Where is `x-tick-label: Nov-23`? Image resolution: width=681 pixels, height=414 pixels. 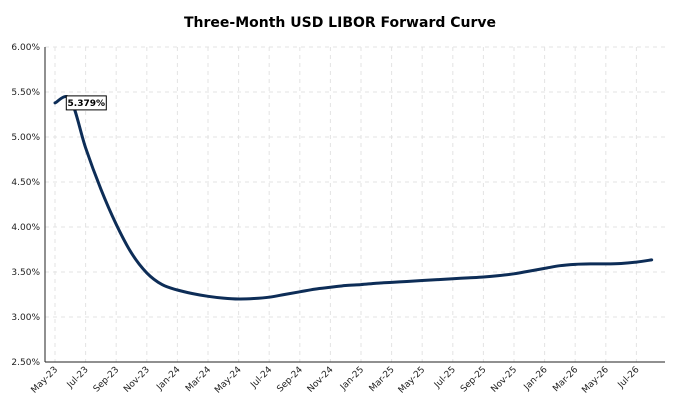
x-tick-label: Nov-23 is located at coordinates (137, 380).